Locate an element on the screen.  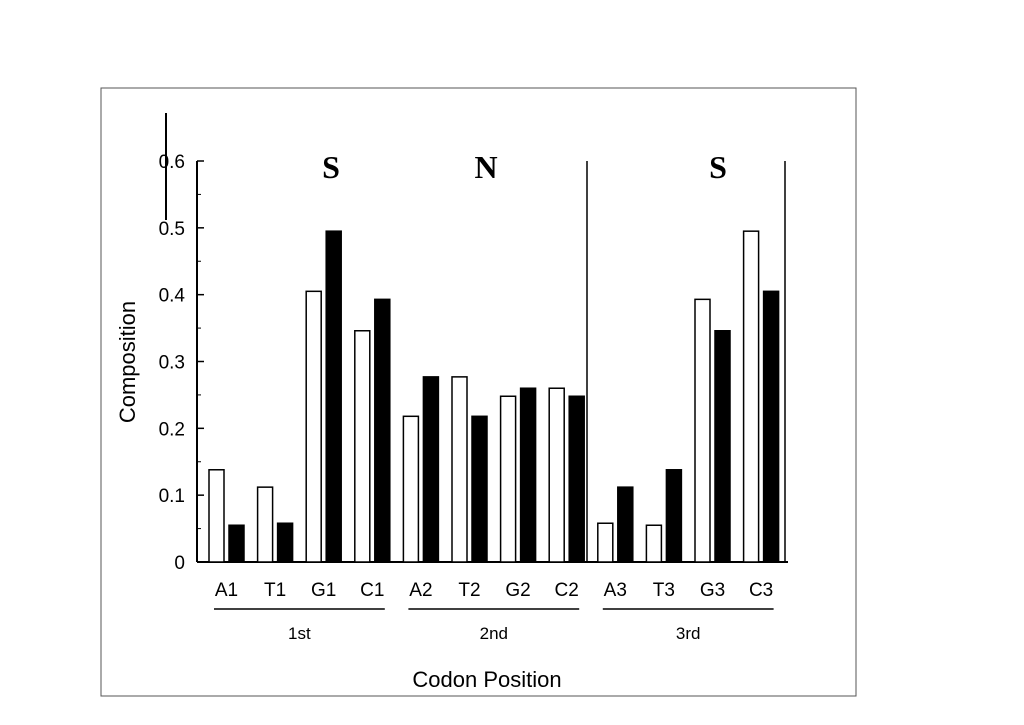
category-label: G3 is located at coordinates (712, 590).